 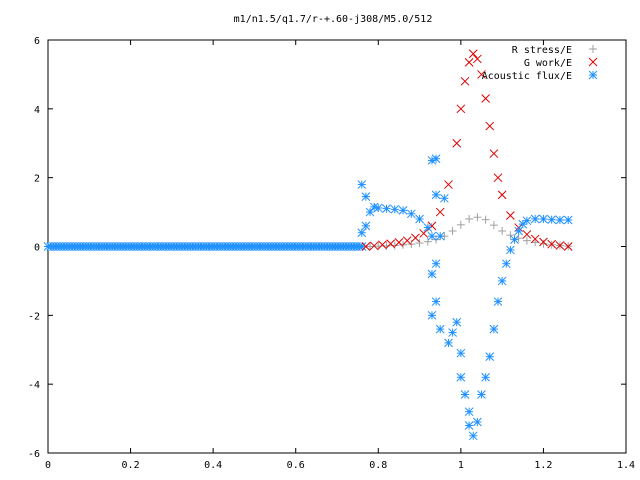 I want to click on x-tick-label: 0.8, so click(x=378, y=465).